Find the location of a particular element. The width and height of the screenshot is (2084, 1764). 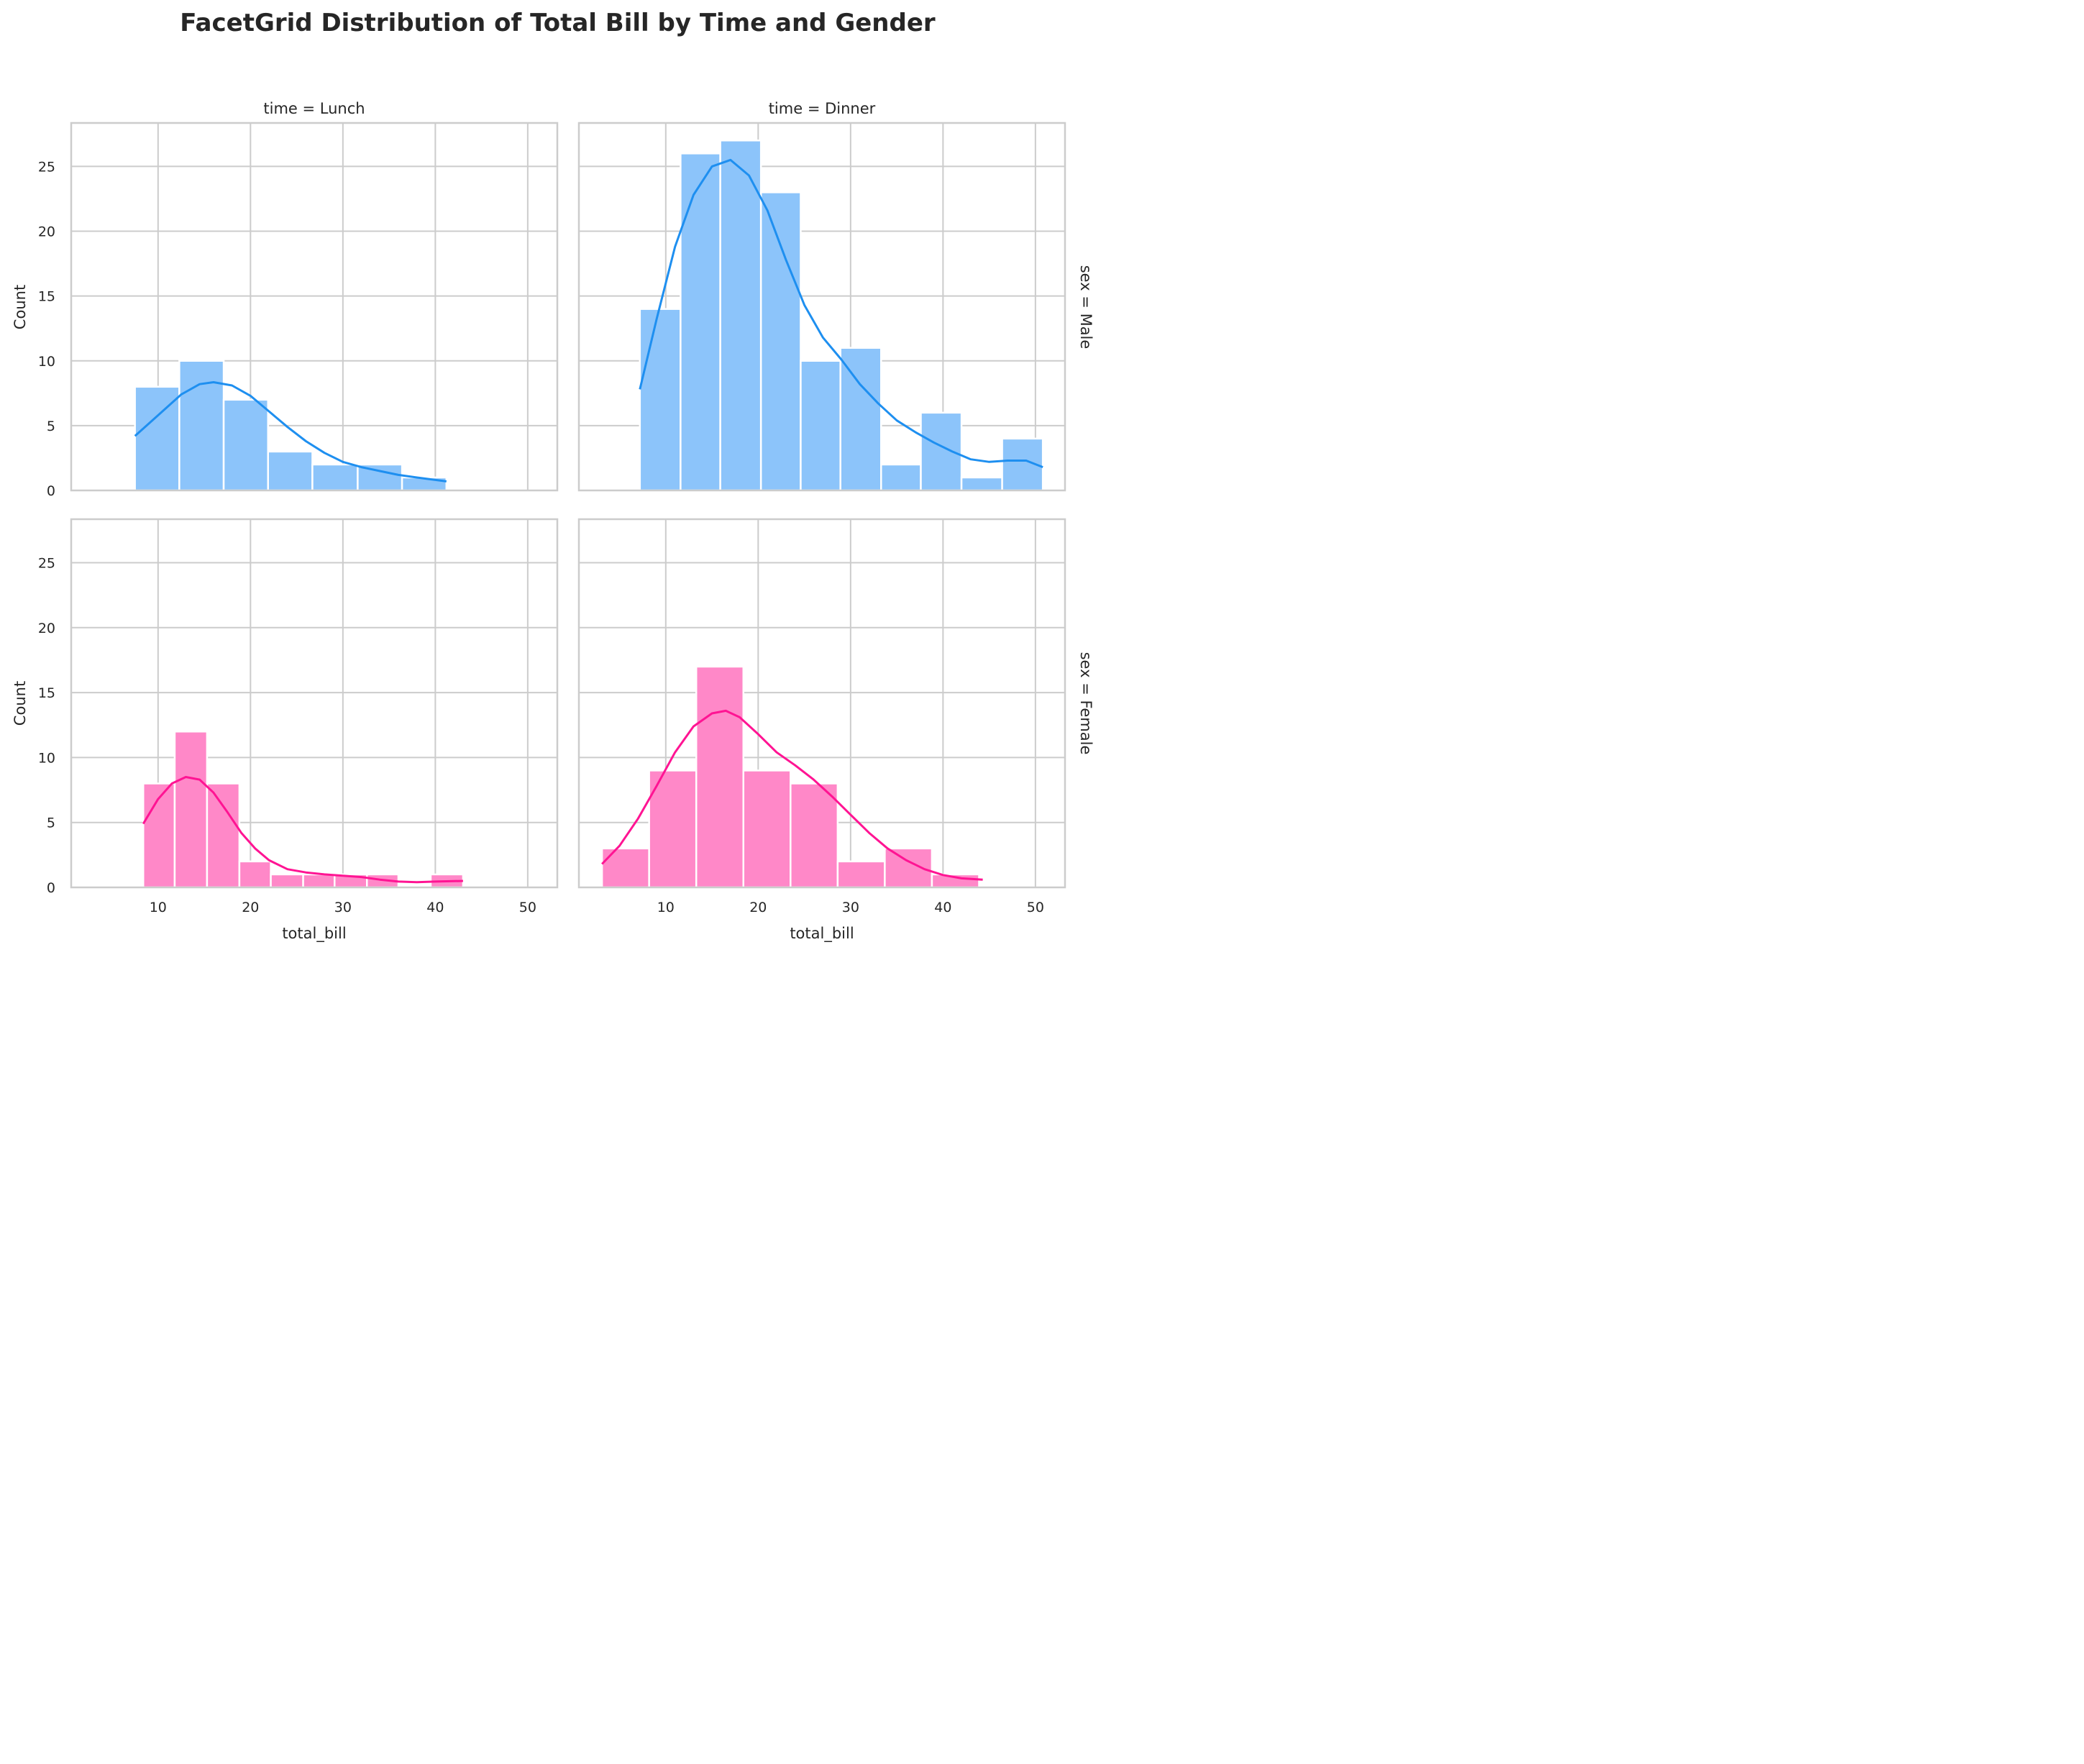

panel-dinner-female: 10 20 30 40 50 is located at coordinates (822, 717).